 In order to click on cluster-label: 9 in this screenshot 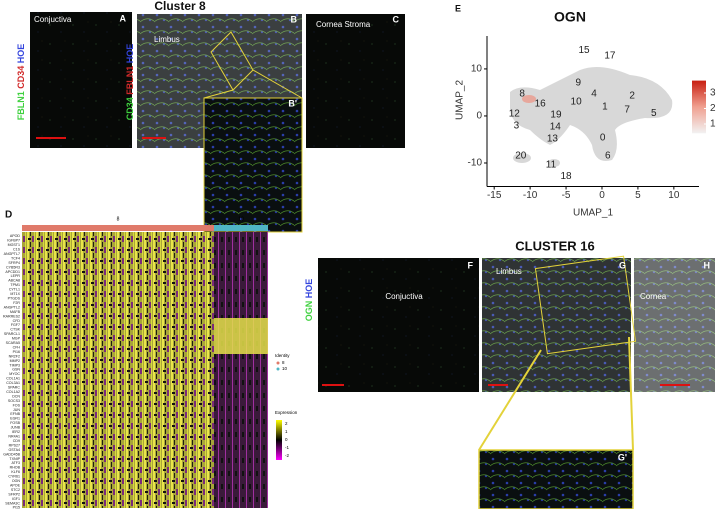, I will do `click(578, 83)`.